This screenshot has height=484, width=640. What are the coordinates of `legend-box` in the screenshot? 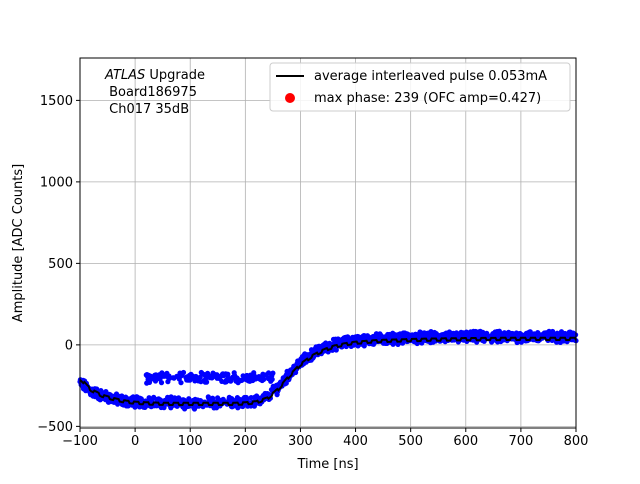 It's located at (420, 87).